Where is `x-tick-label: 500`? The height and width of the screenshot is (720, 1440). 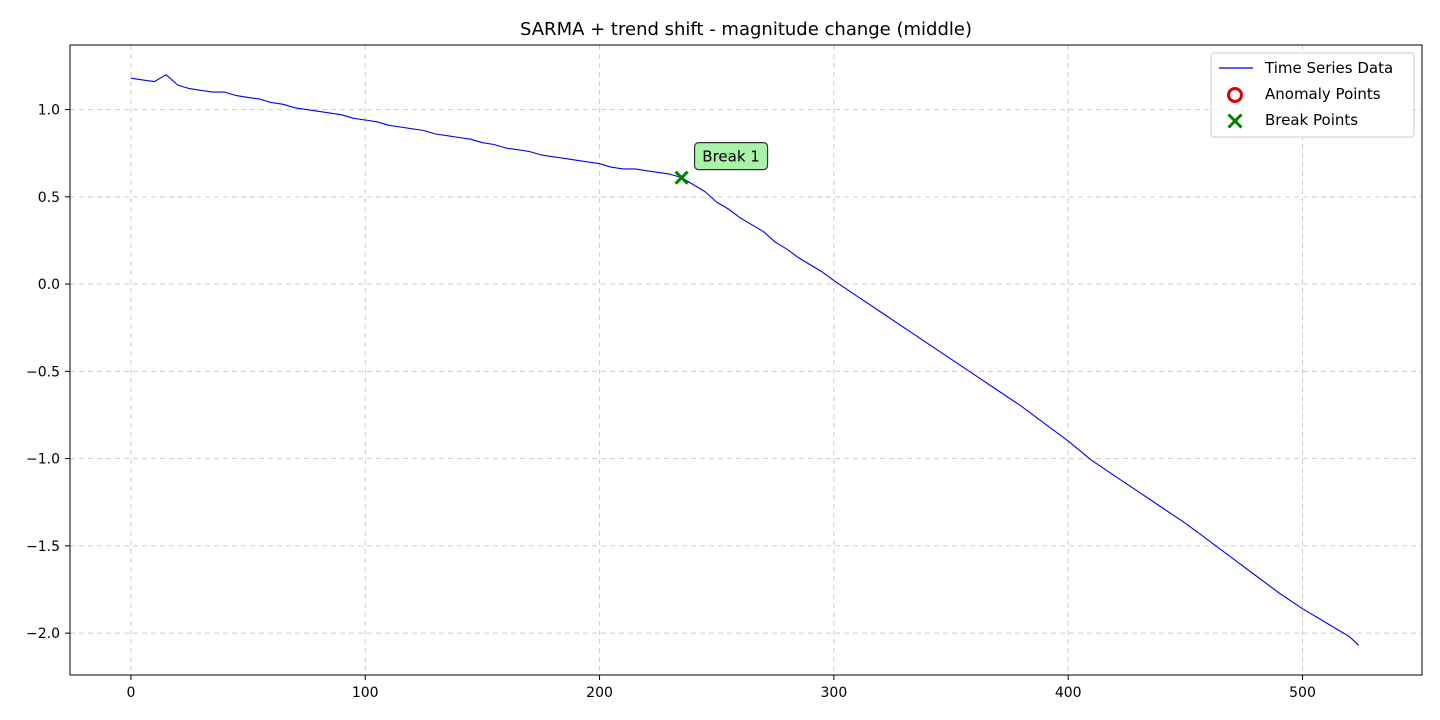 x-tick-label: 500 is located at coordinates (1302, 693).